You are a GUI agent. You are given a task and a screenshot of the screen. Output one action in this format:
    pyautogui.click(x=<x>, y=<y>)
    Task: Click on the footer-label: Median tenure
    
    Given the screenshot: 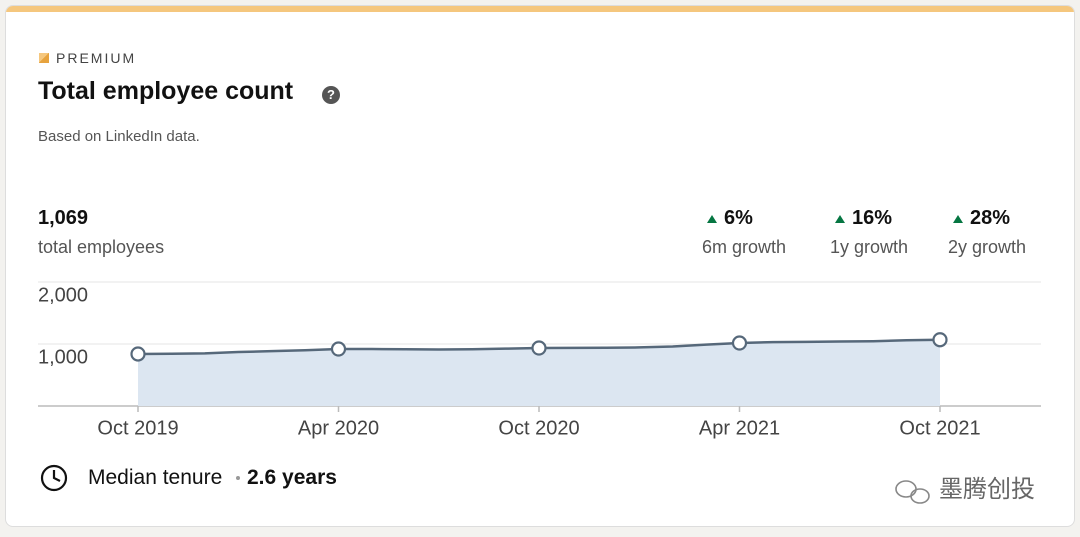 What is the action you would take?
    pyautogui.click(x=155, y=477)
    